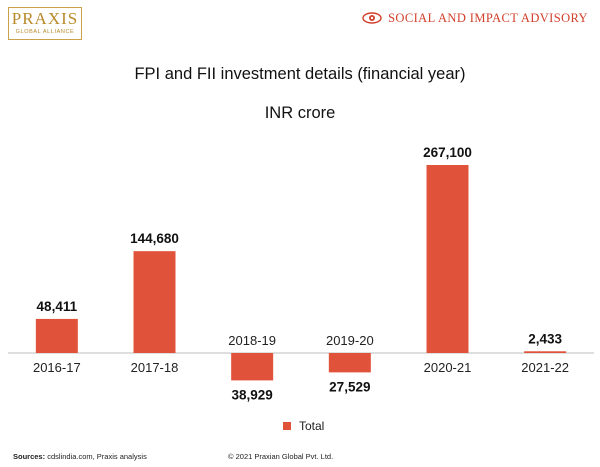  I want to click on legend-swatch, so click(287, 426).